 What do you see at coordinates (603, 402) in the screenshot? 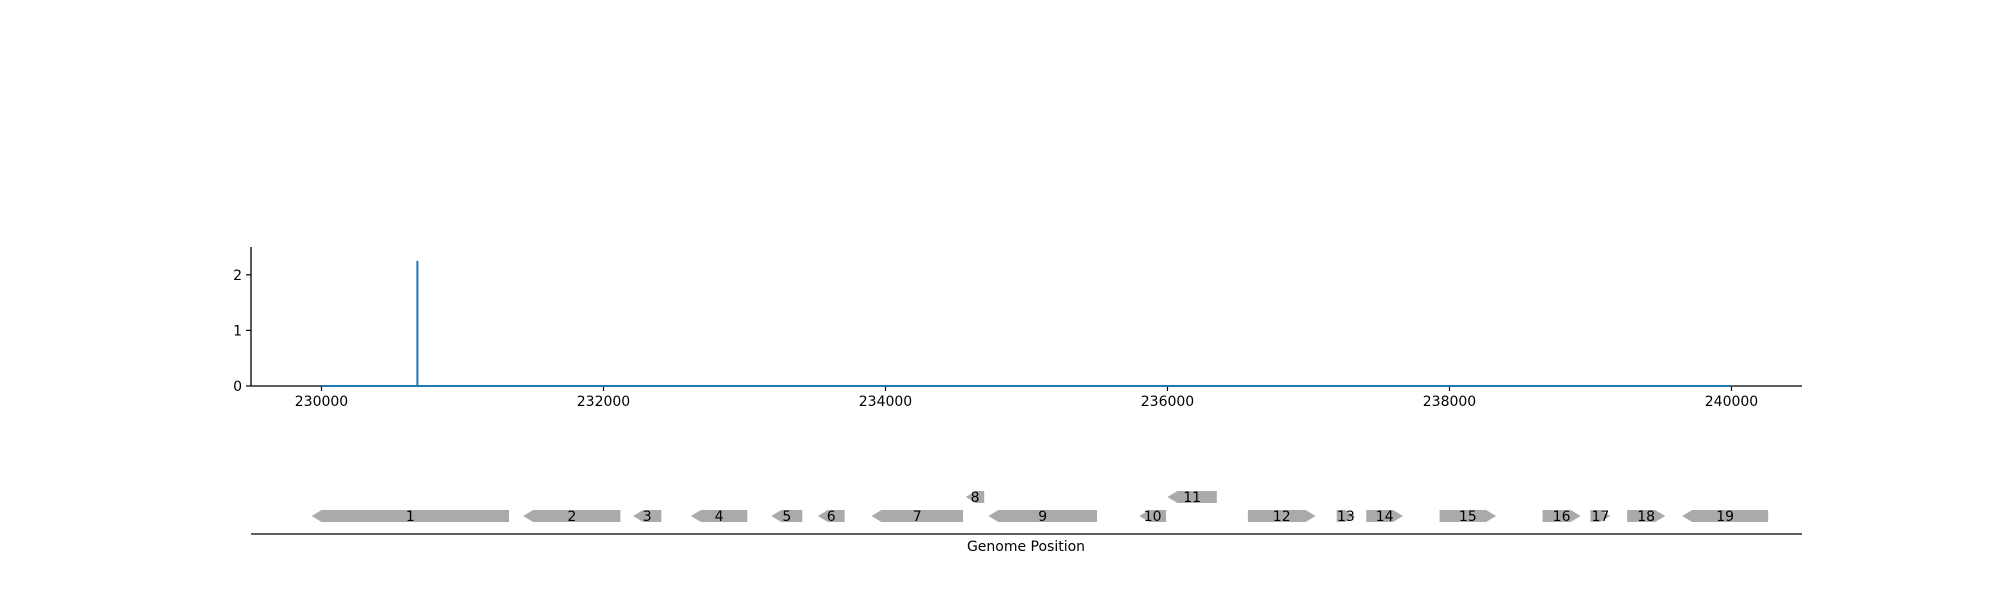
I see `x-tick-label: 232000` at bounding box center [603, 402].